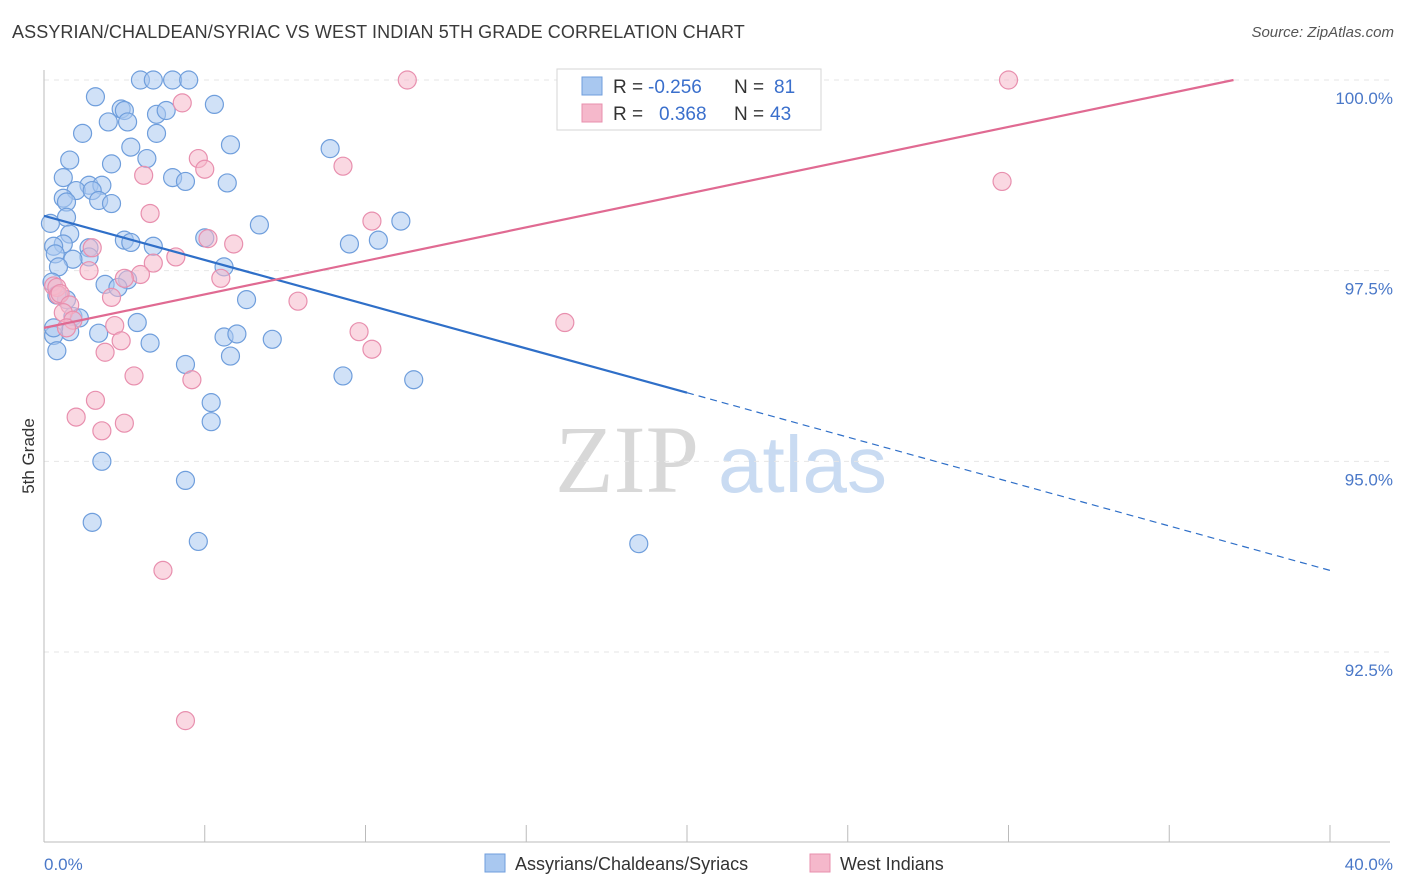 This screenshot has height=892, width=1406. I want to click on y-tick-label-0: 100.0%, so click(1364, 98).